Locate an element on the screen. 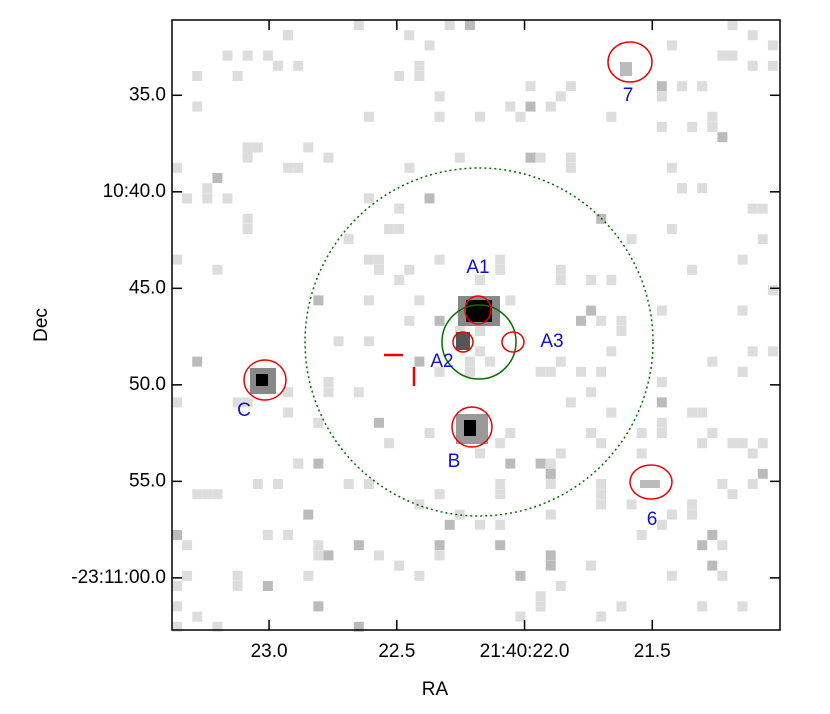 The width and height of the screenshot is (830, 714). y-tick-label: -23:11:00.0 is located at coordinates (118, 577).